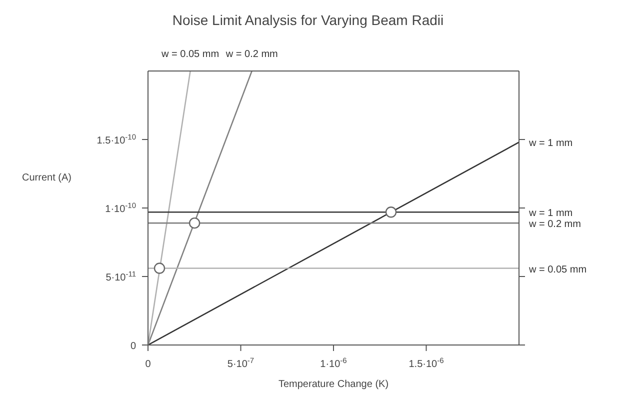 This screenshot has height=403, width=618. I want to click on chart-title: Noise Limit Analysis for Varying Beam Radii, so click(308, 20).